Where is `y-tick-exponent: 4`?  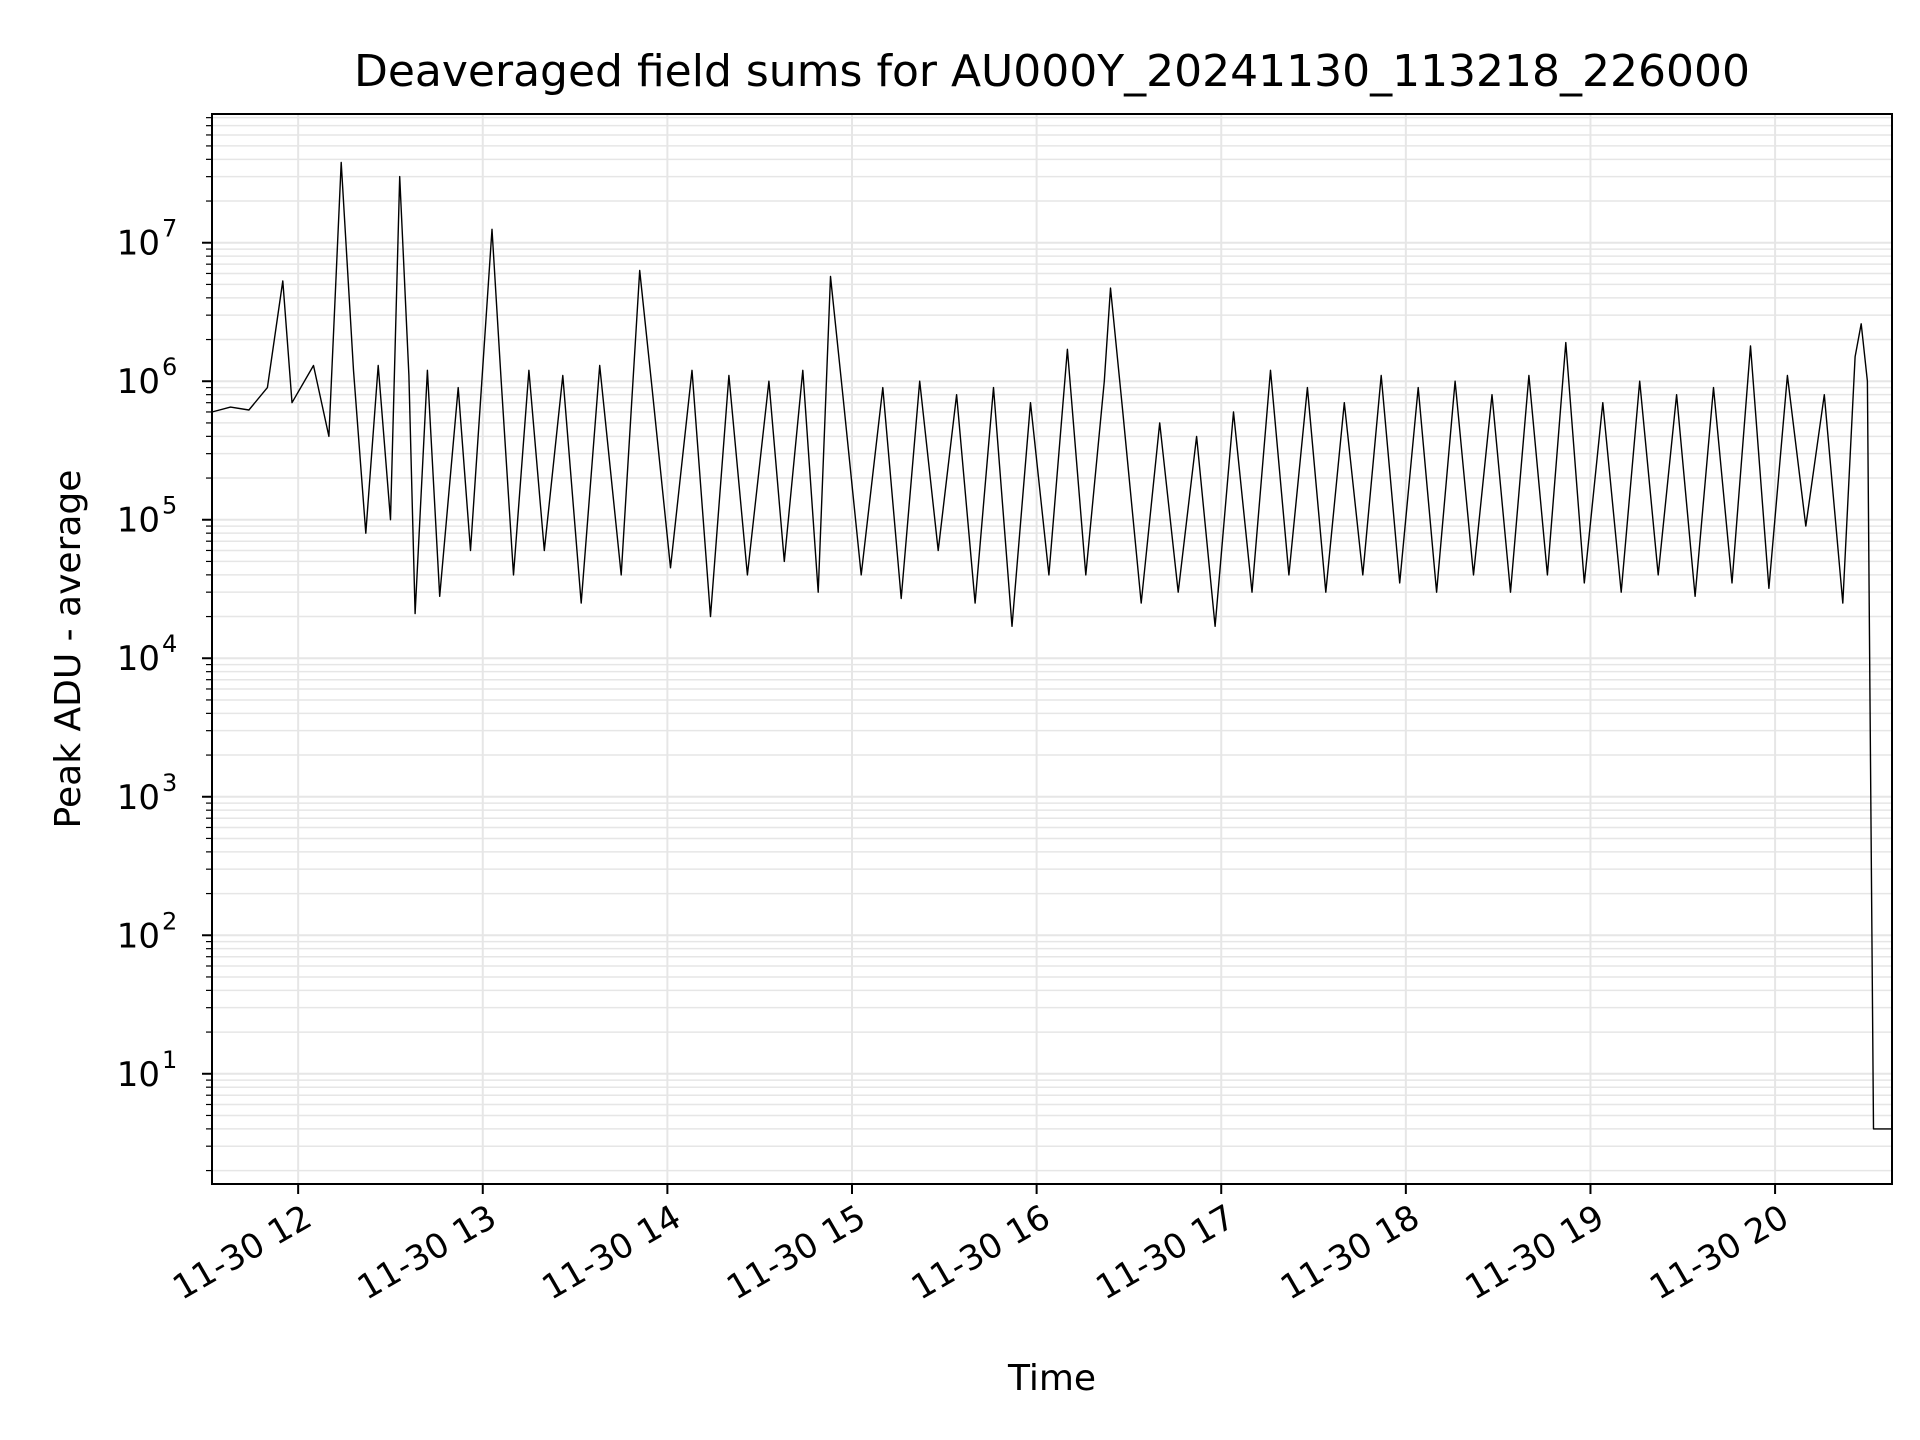 y-tick-exponent: 4 is located at coordinates (169, 644).